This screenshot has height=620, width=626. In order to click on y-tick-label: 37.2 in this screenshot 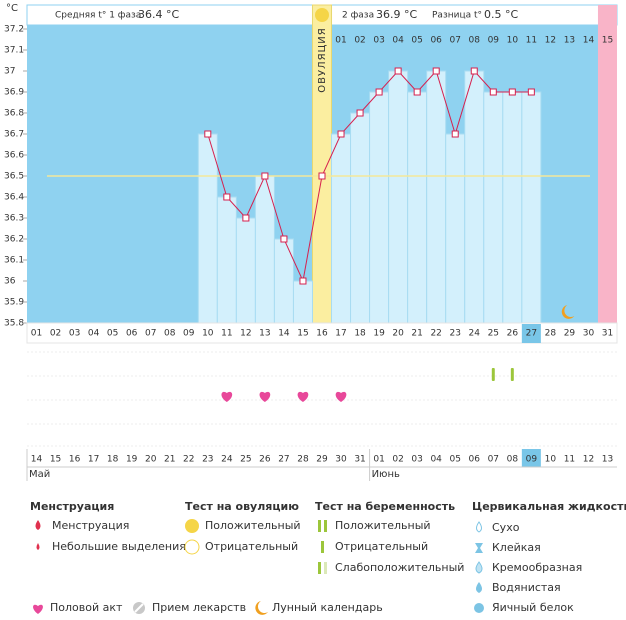, I will do `click(14, 30)`.